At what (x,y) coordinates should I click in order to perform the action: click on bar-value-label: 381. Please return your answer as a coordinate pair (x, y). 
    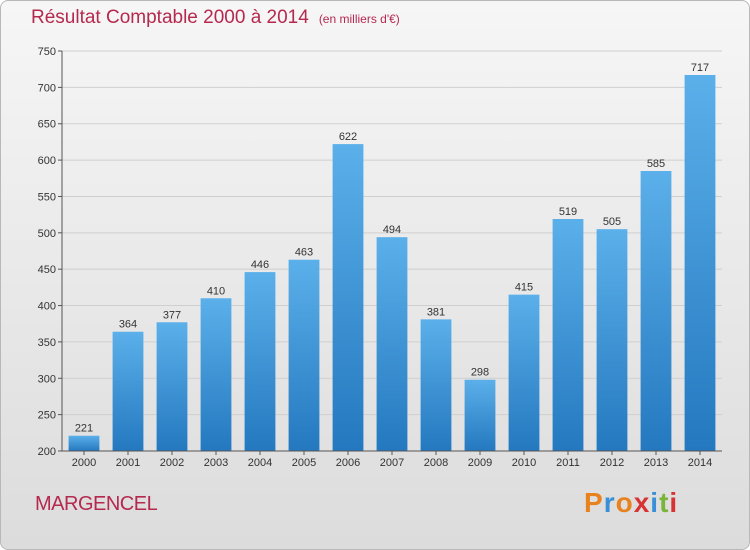
    Looking at the image, I should click on (436, 312).